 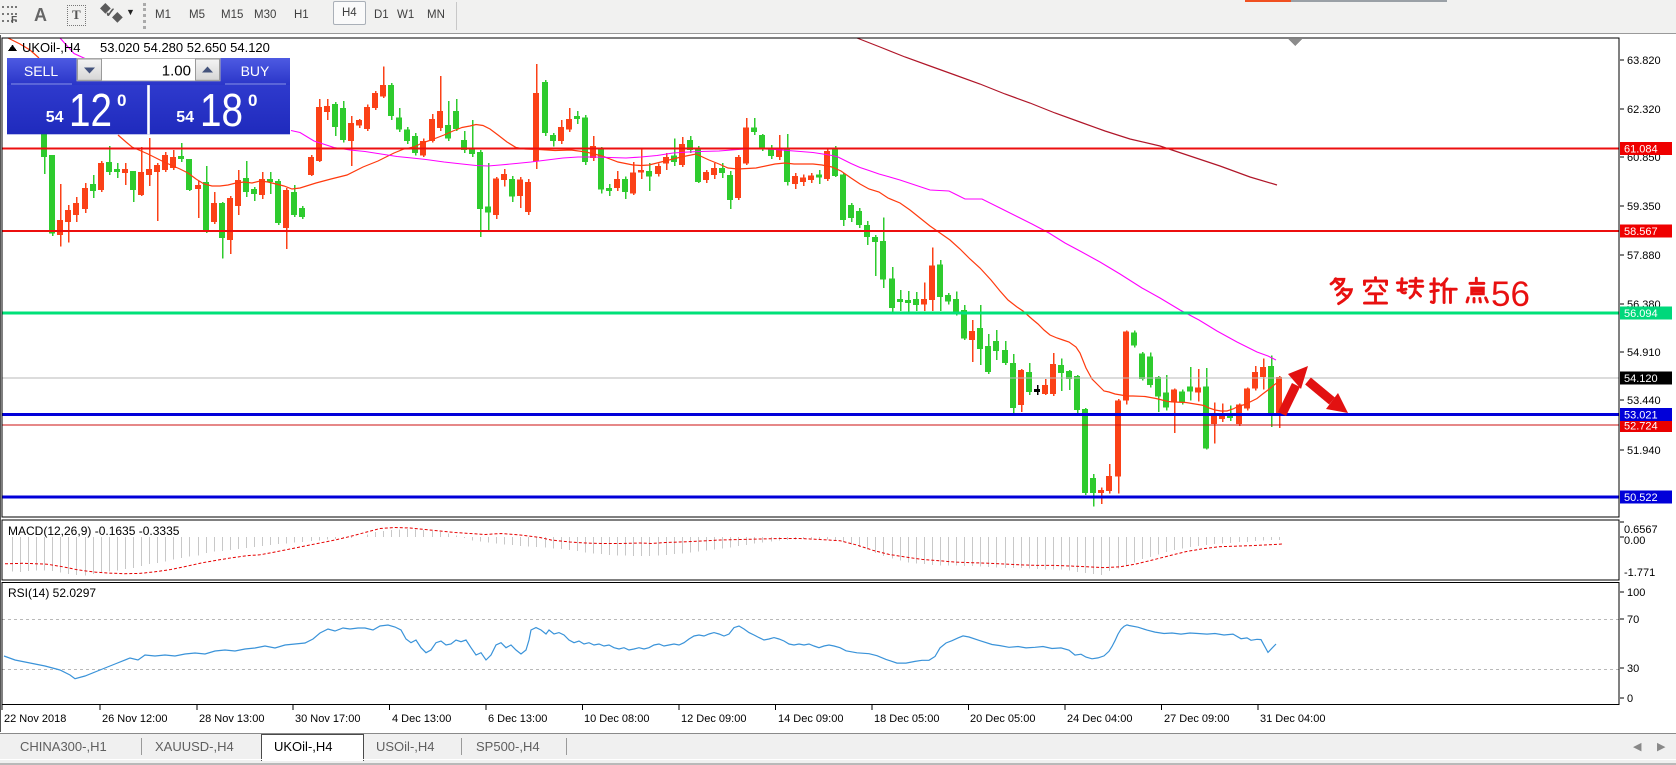 I want to click on svg-text: 26 Nov 12:00, so click(x=134, y=719).